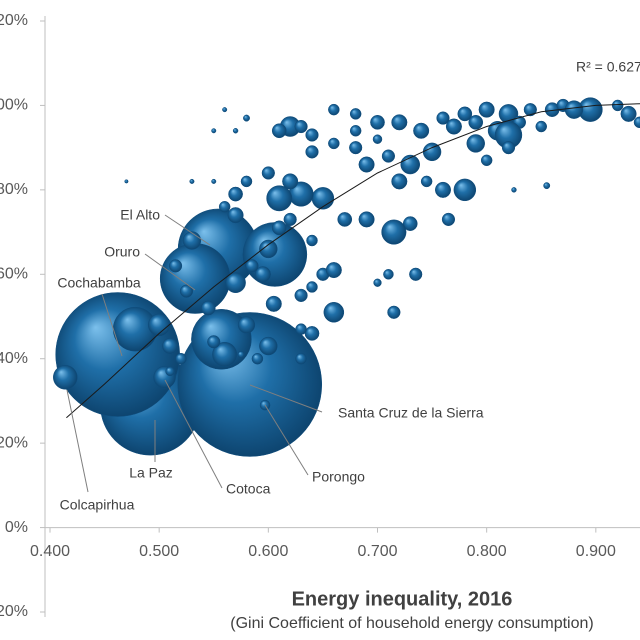 This screenshot has height=640, width=640. Describe the element at coordinates (122, 252) in the screenshot. I see `bubble-label: Oruro` at that location.